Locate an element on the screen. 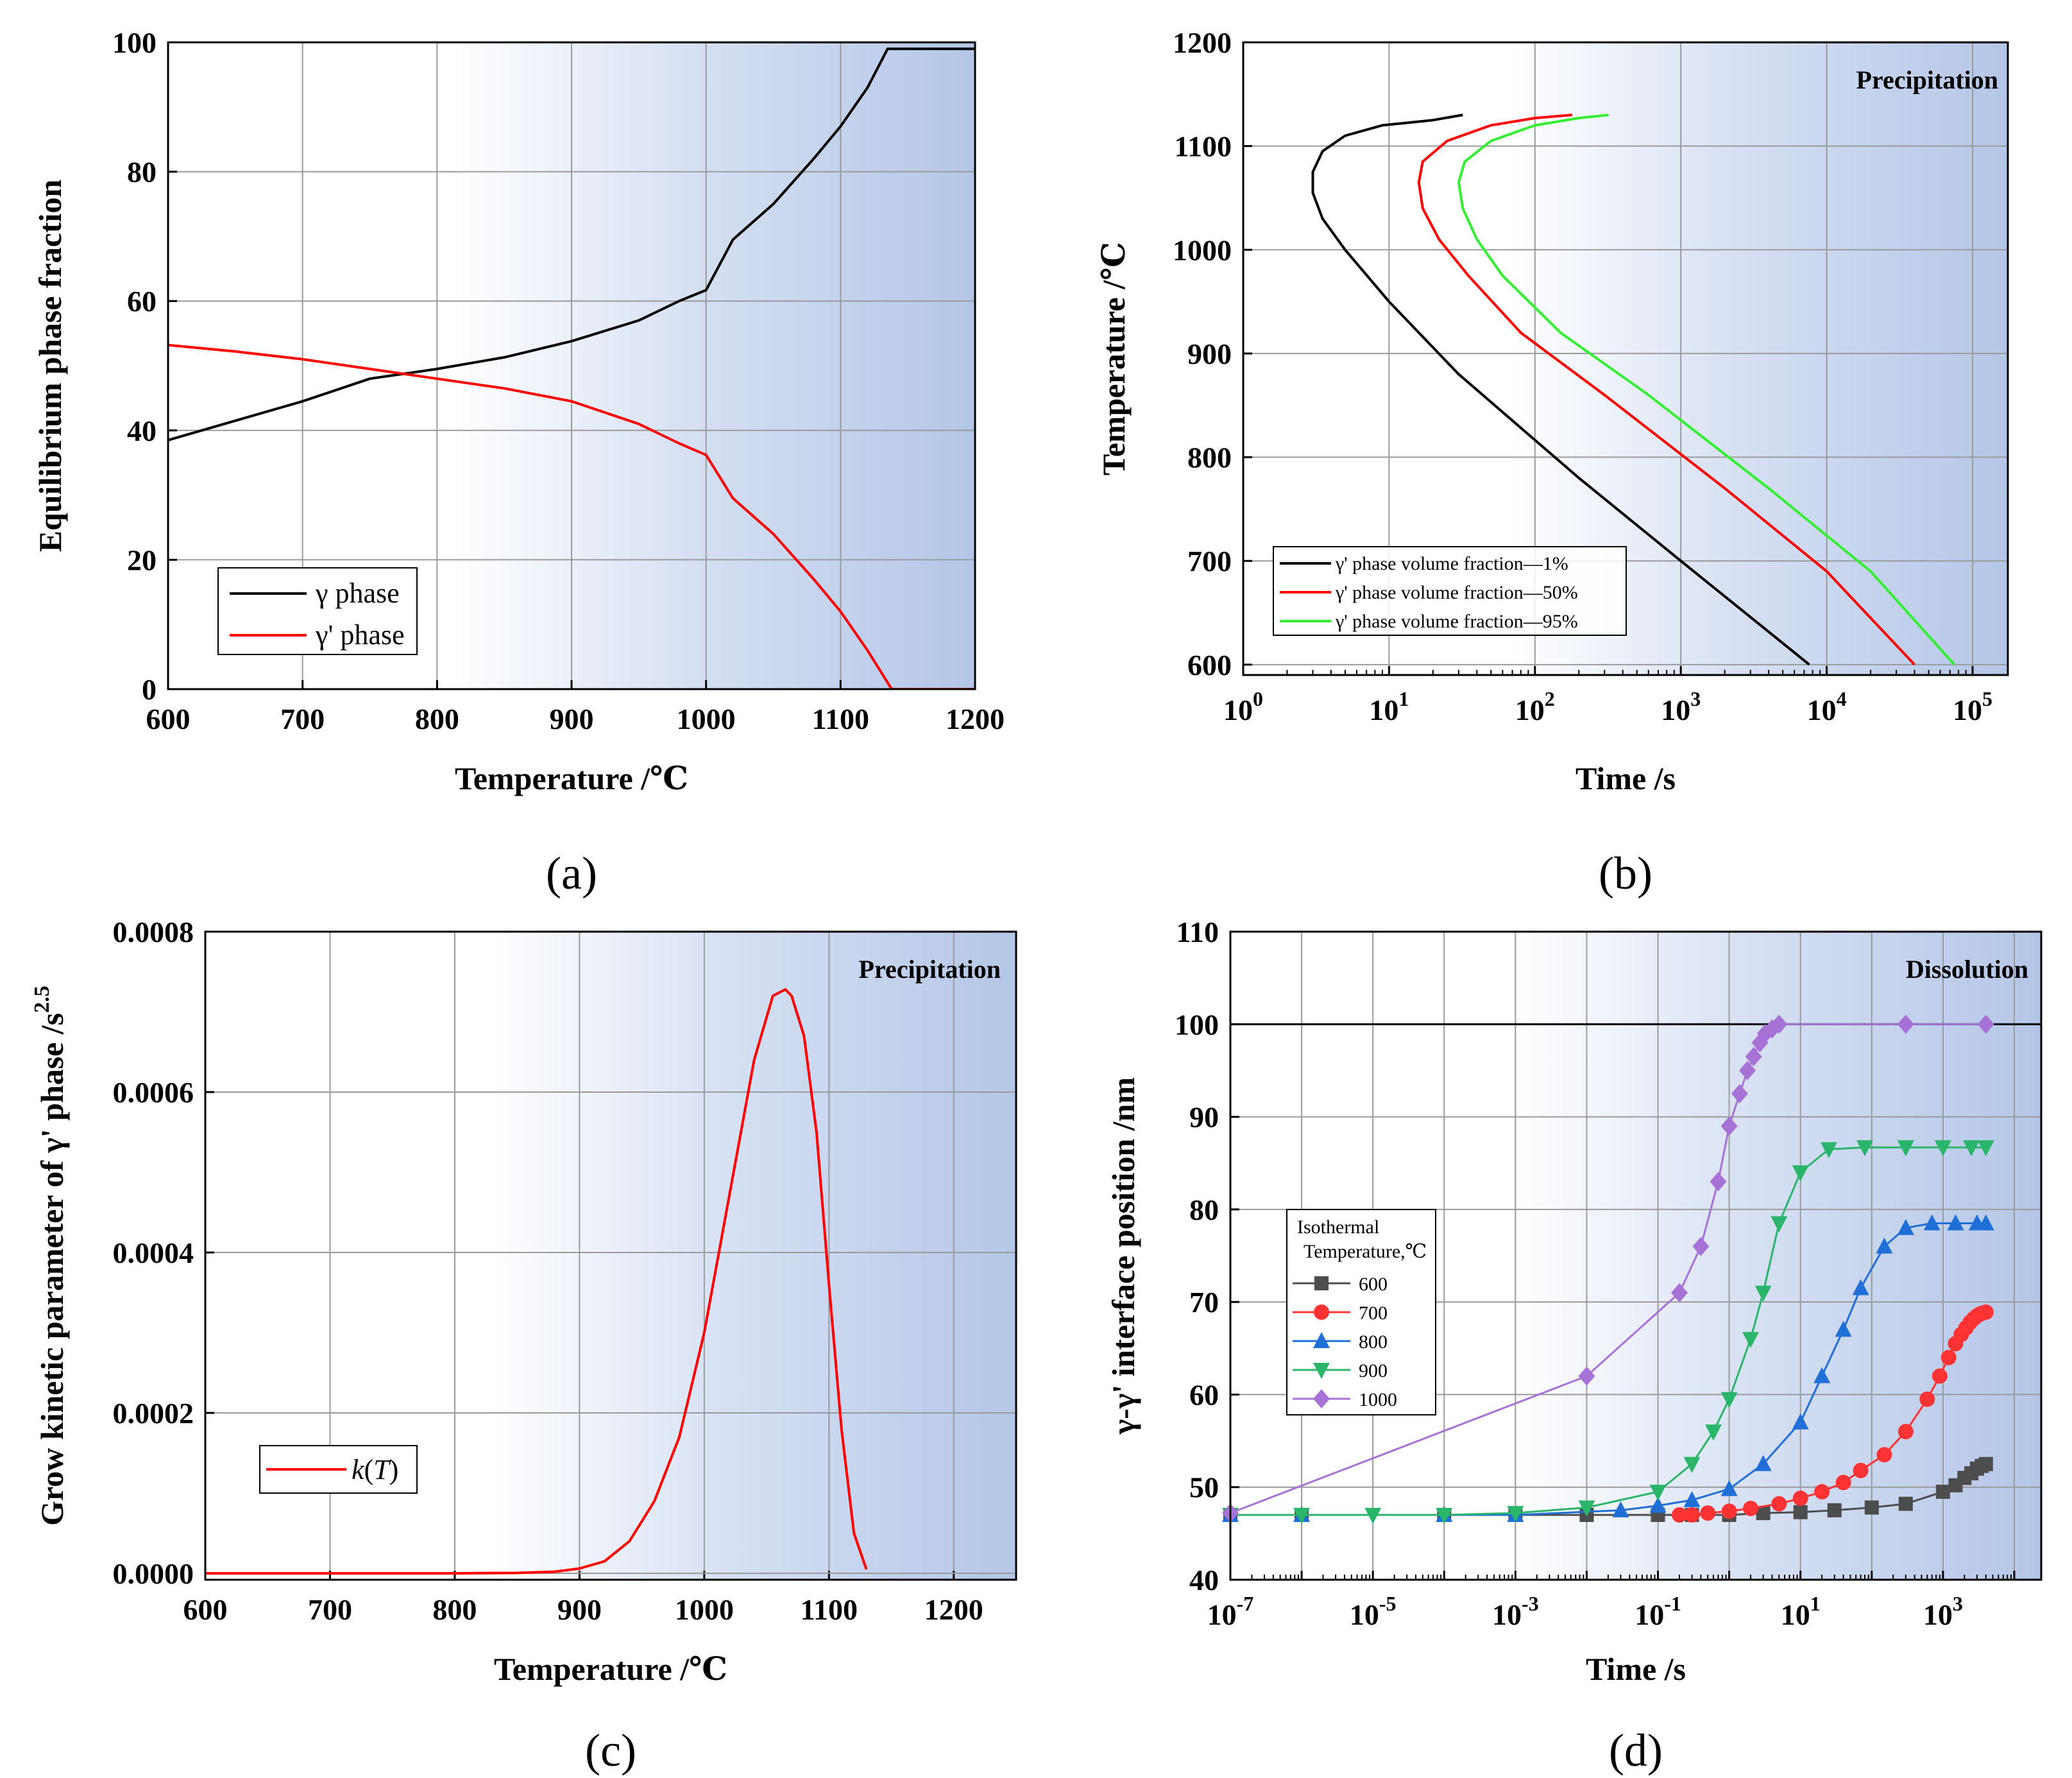 The image size is (2072, 1778). x-tick-label: 10¹ is located at coordinates (1801, 1611).